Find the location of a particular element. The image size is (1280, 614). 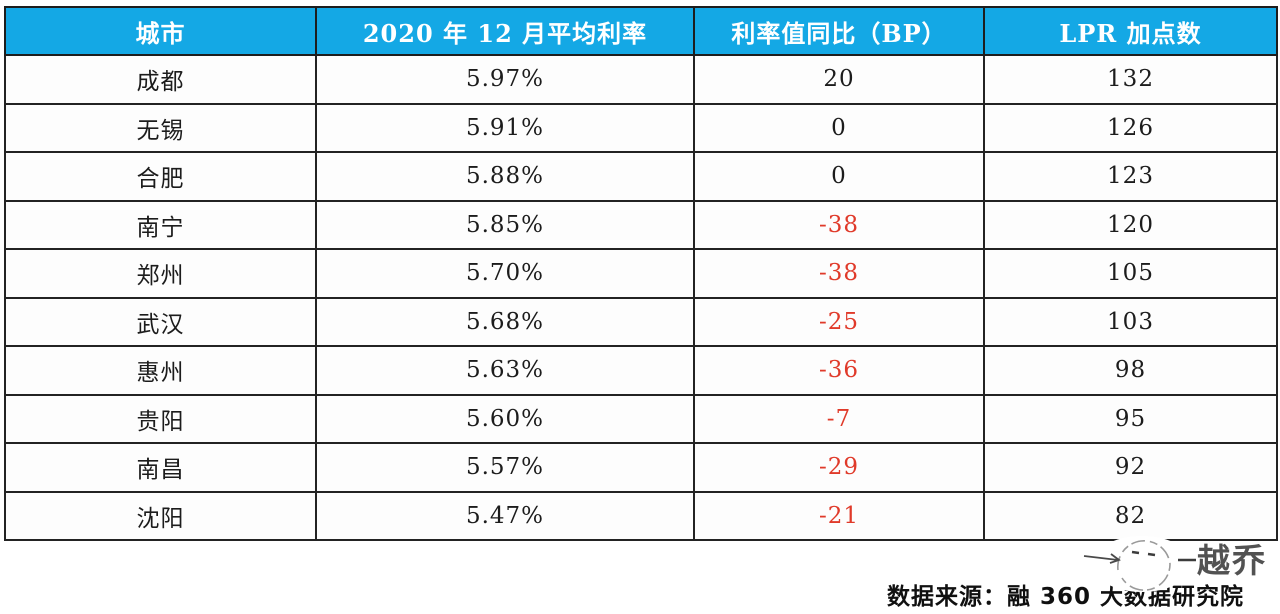

cell-city: 惠州 is located at coordinates (160, 370).